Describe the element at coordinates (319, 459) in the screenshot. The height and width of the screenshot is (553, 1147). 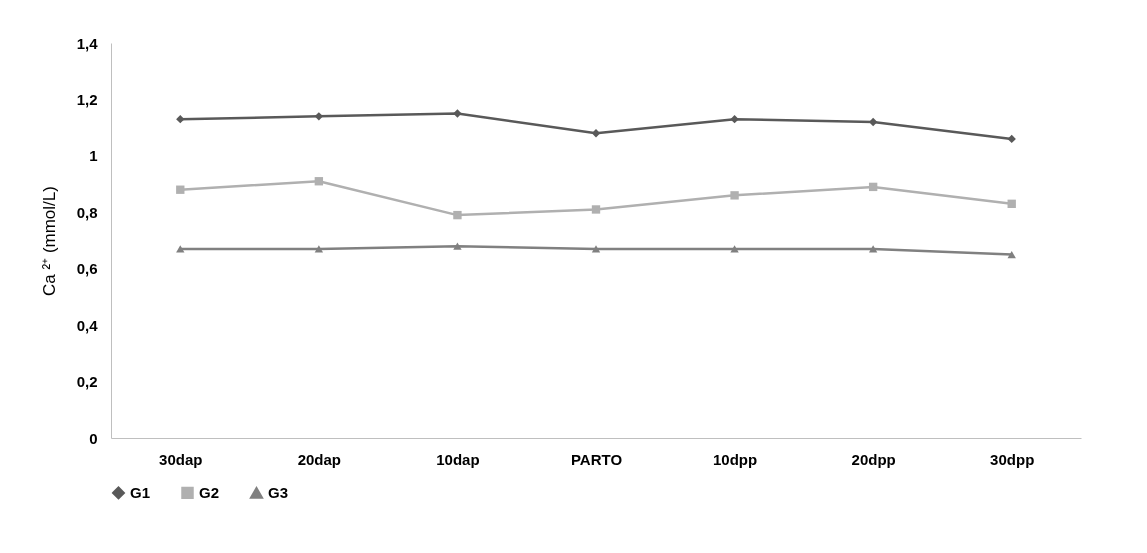
I see `x-tick-label: 20dap` at that location.